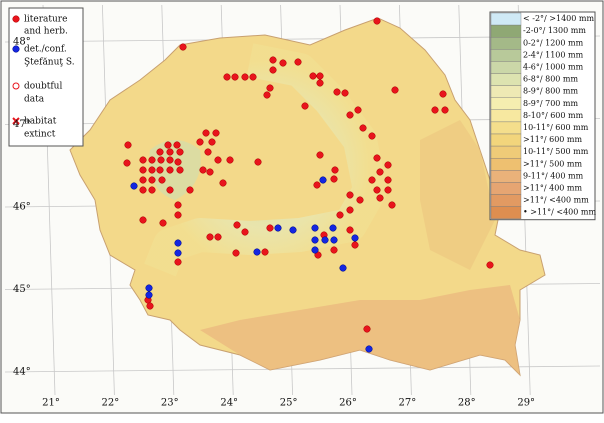 The width and height of the screenshot is (604, 423). What do you see at coordinates (553, 66) in the screenshot?
I see `legend-label: 4-6°/ 1000 mm` at bounding box center [553, 66].